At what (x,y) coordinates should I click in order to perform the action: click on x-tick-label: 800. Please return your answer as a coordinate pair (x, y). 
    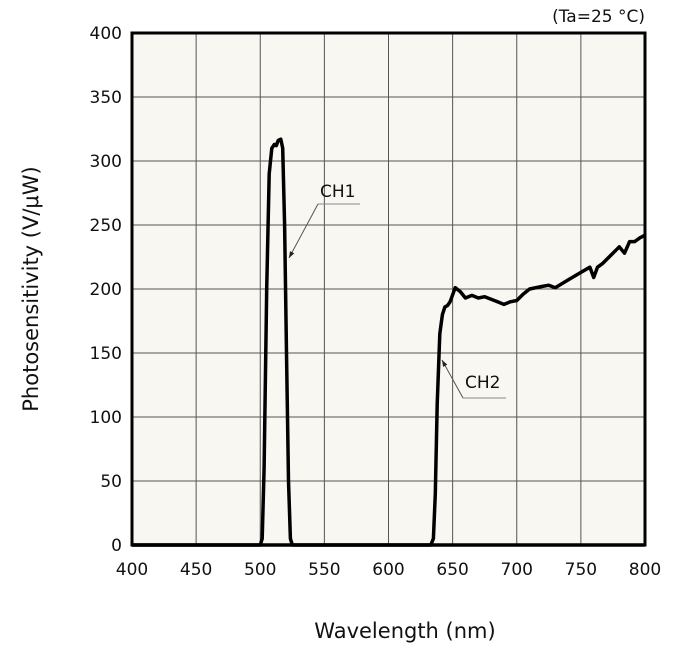
    Looking at the image, I should click on (645, 570).